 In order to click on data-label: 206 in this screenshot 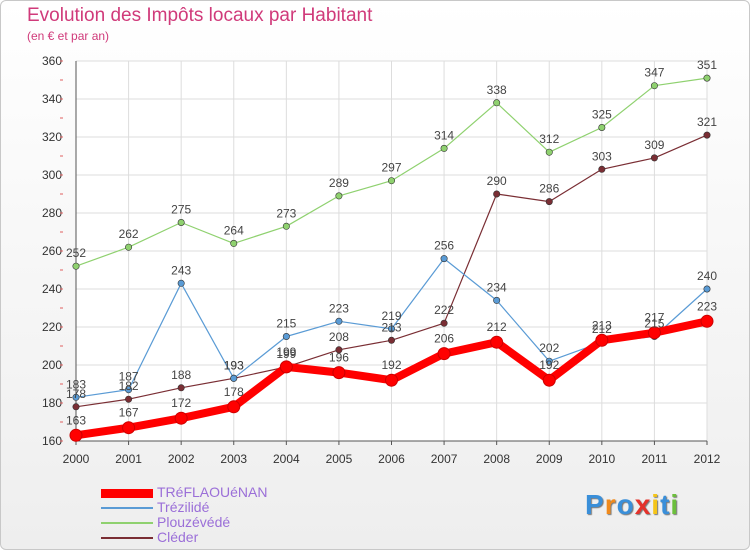, I will do `click(444, 339)`.